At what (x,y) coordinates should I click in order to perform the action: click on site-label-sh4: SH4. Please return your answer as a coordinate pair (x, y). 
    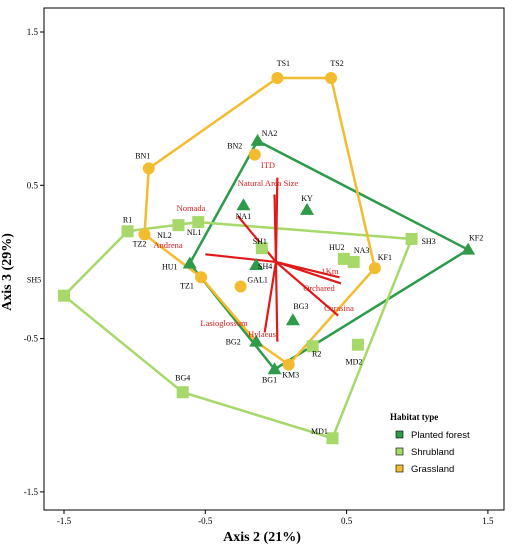
    Looking at the image, I should click on (265, 266).